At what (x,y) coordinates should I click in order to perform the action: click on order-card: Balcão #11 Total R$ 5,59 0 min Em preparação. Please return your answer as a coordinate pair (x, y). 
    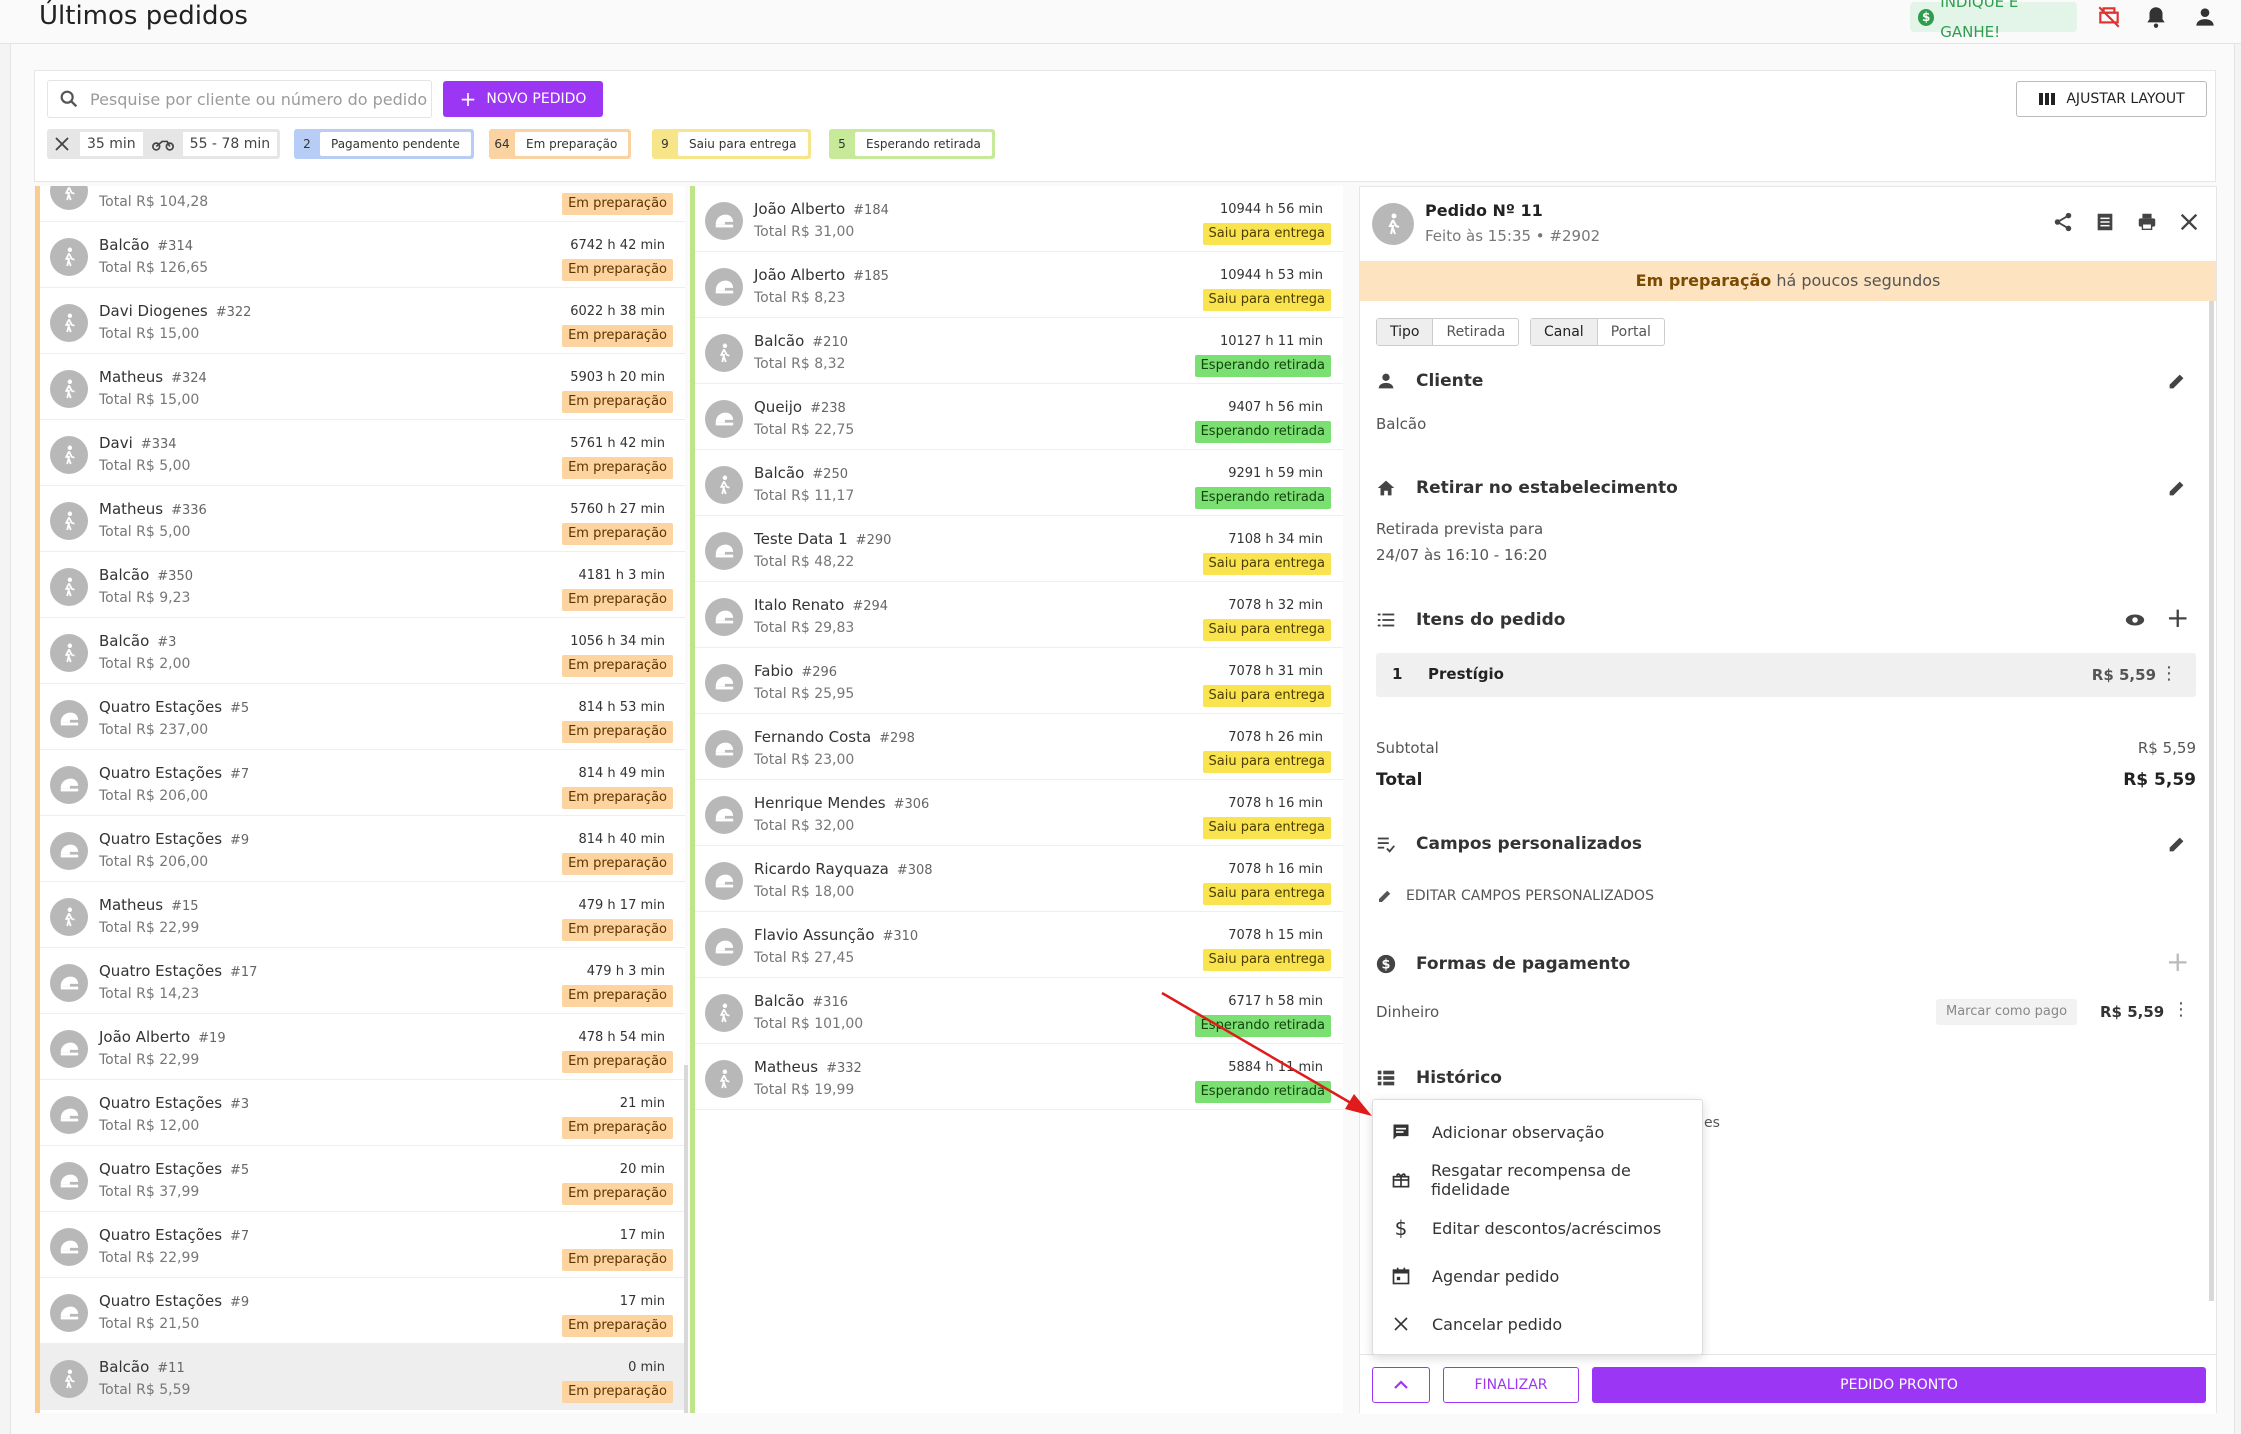
    Looking at the image, I should click on (362, 1377).